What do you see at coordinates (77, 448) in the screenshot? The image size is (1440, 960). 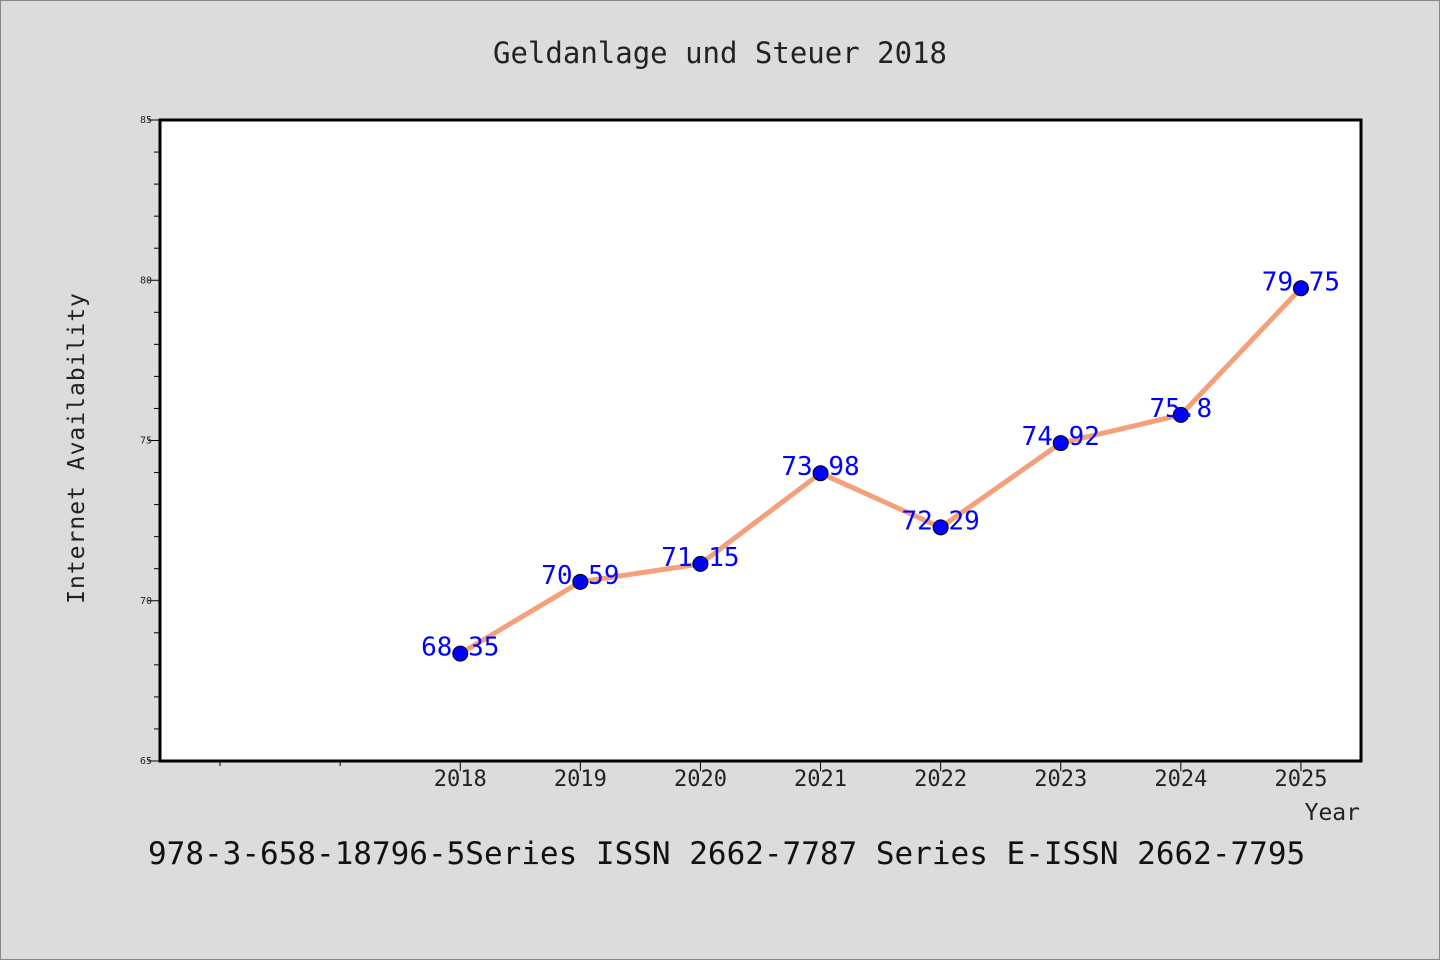 I see `y-axis-label: Internet Availability` at bounding box center [77, 448].